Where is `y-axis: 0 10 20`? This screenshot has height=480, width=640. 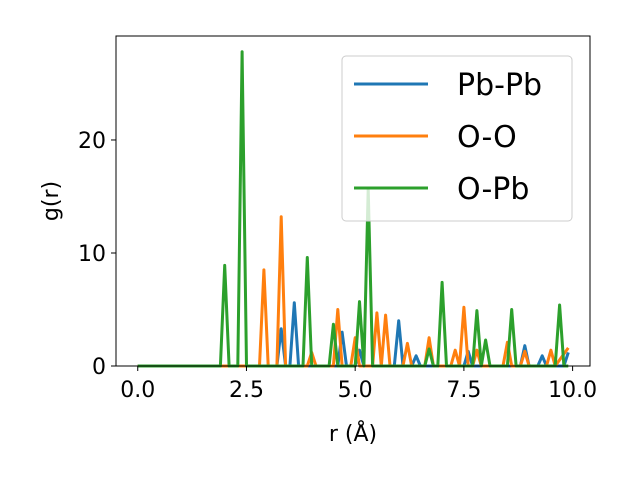 y-axis: 0 10 20 is located at coordinates (97, 254).